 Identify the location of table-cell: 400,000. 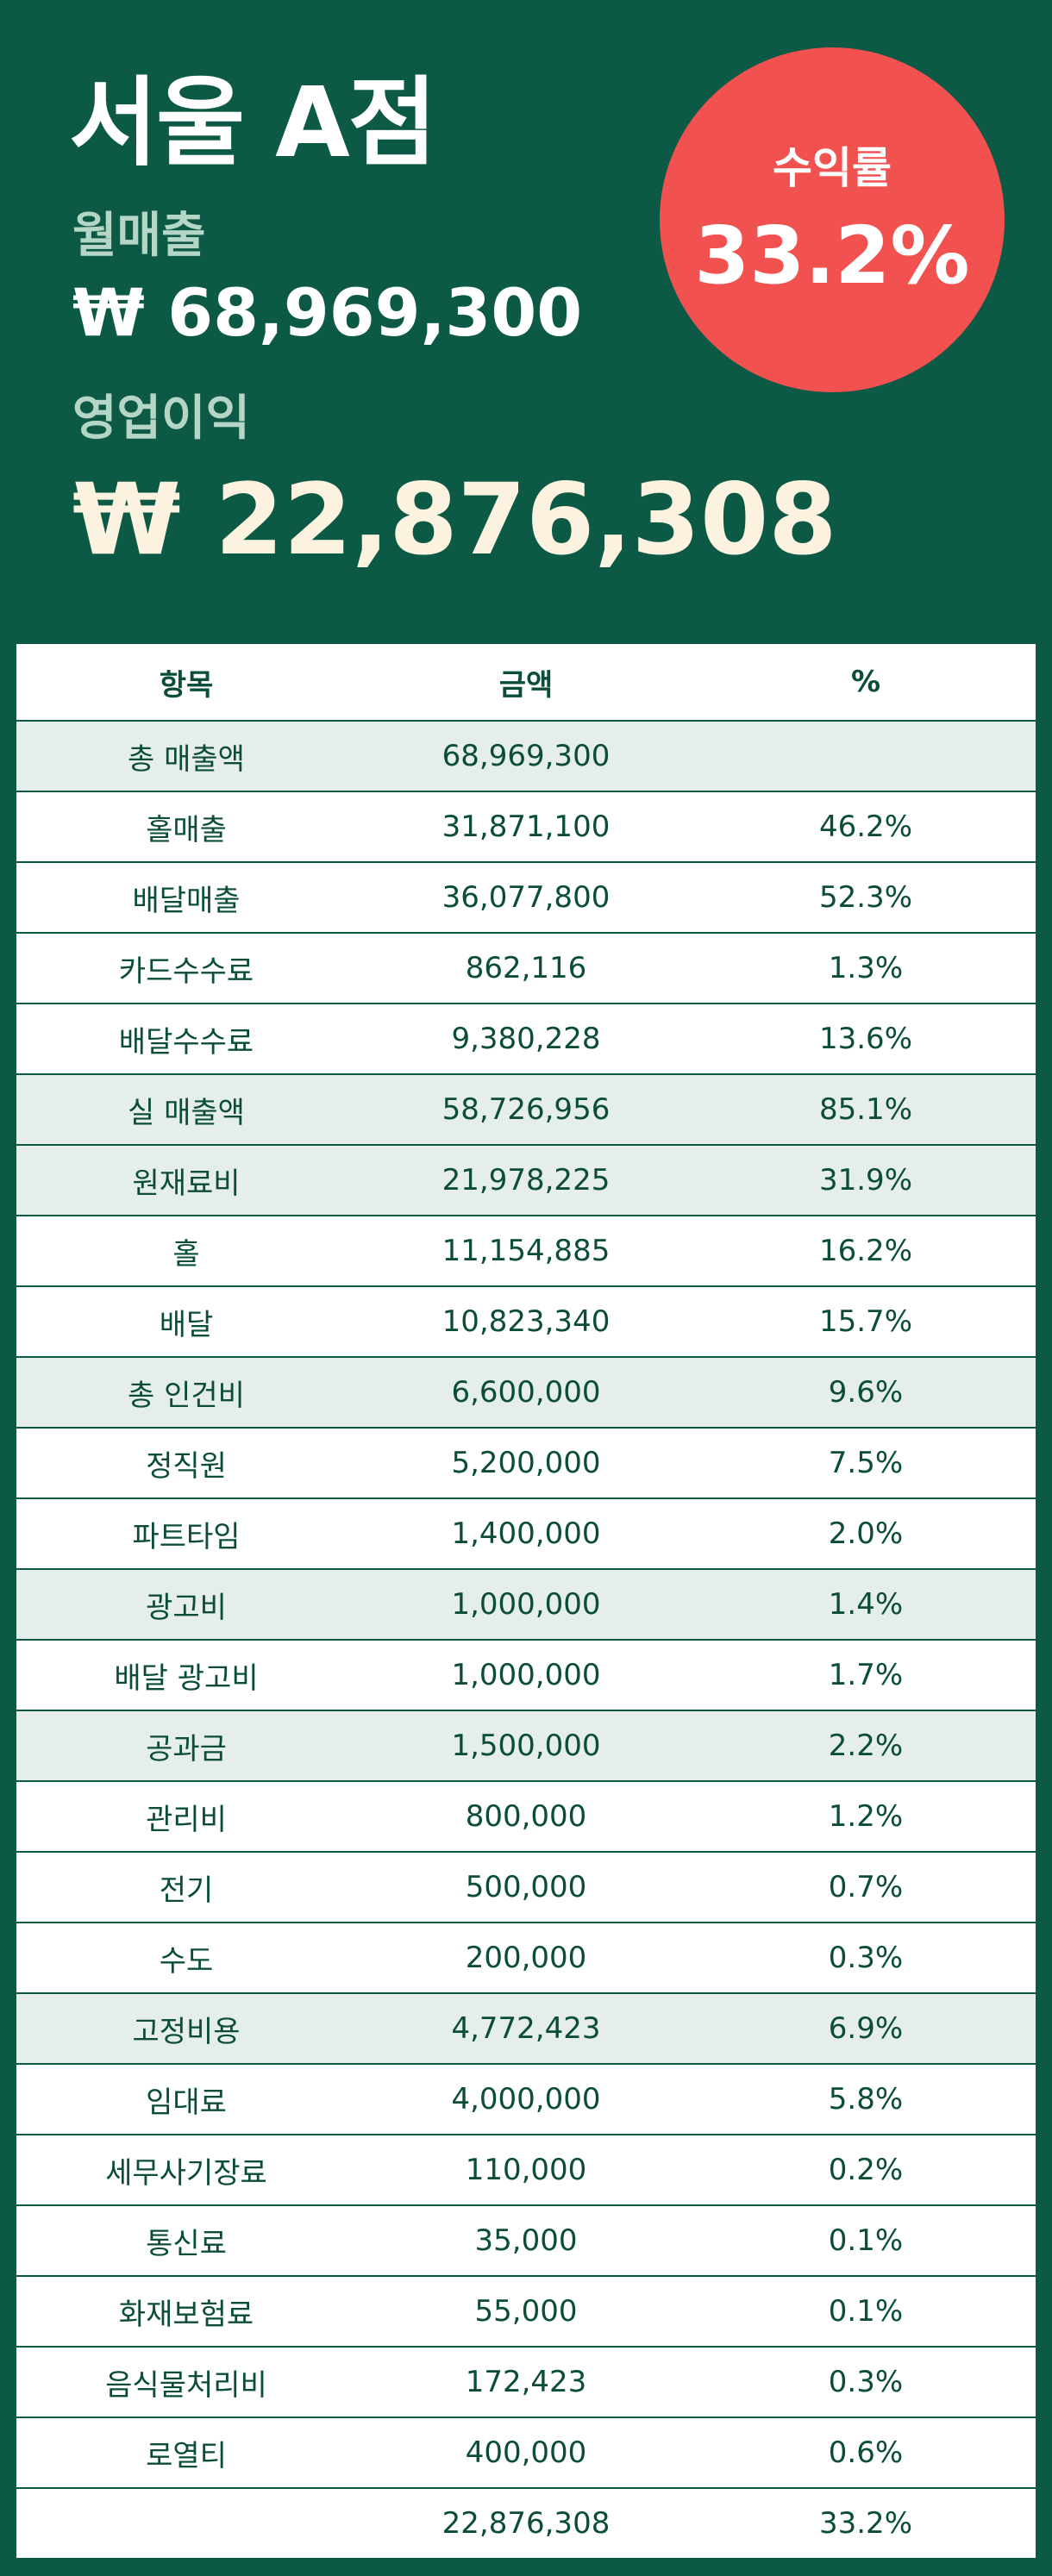
(526, 2452).